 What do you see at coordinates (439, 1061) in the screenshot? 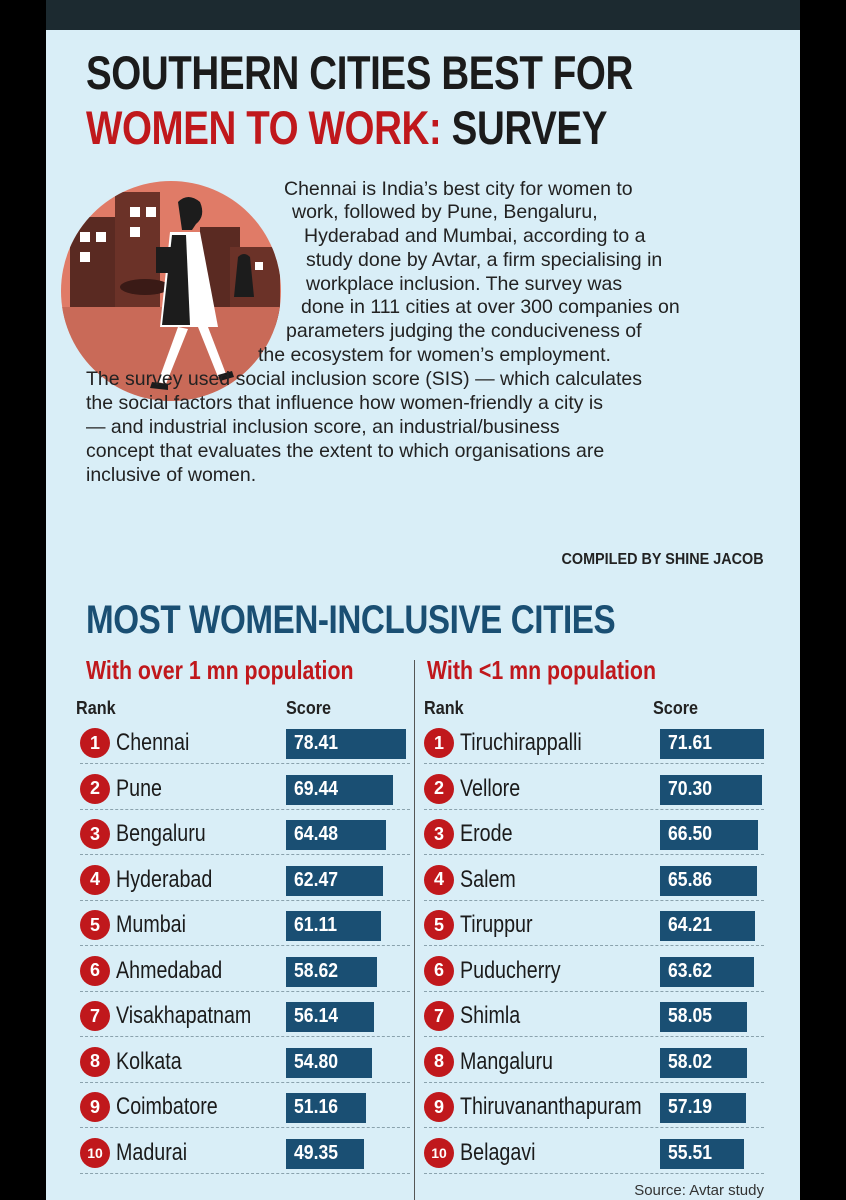
I see `rank-badge: 8` at bounding box center [439, 1061].